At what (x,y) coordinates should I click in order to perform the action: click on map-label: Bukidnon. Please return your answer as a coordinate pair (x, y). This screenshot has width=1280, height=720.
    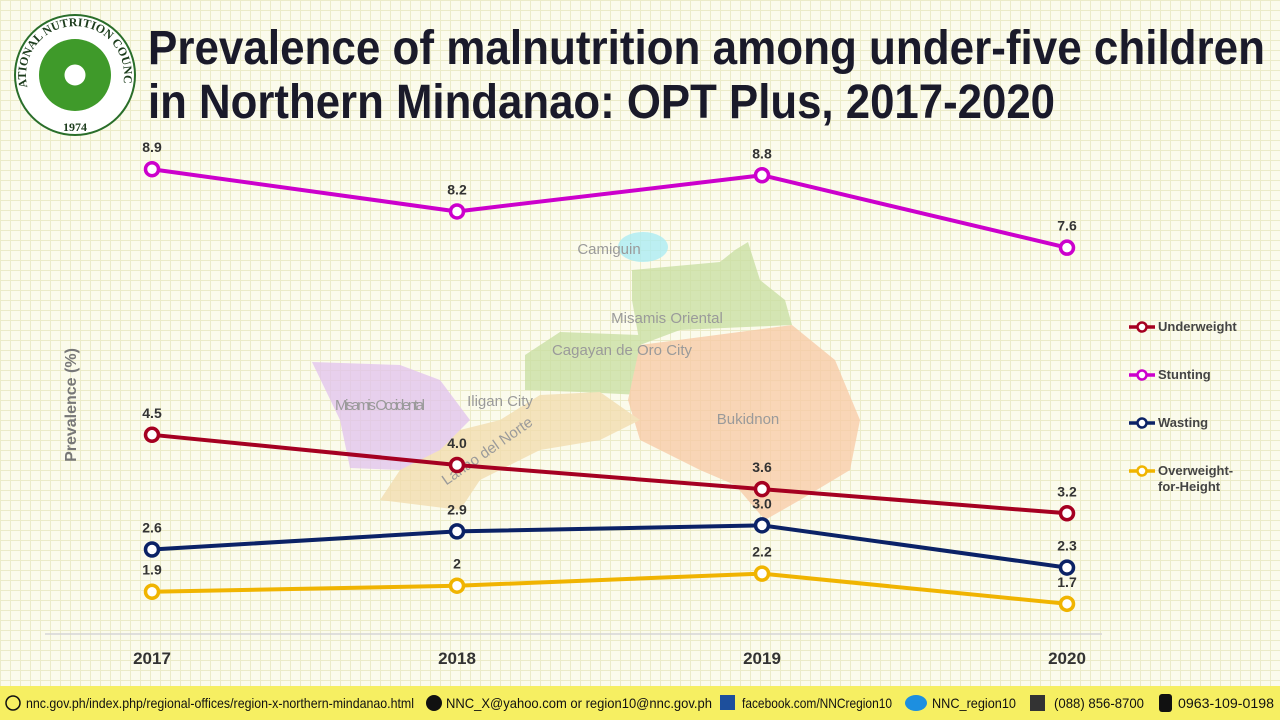
    Looking at the image, I should click on (748, 419).